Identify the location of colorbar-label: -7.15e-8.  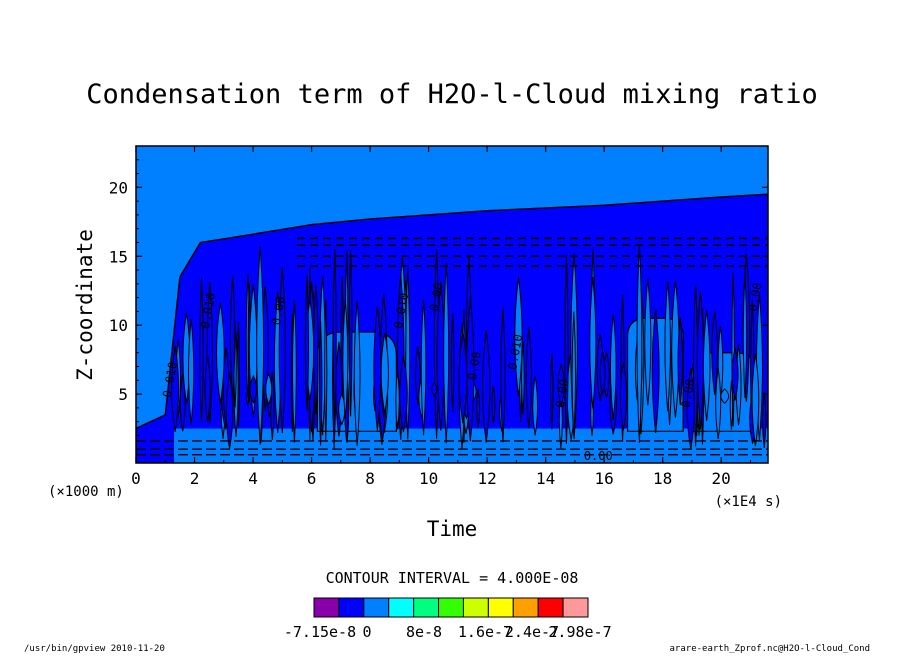
(320, 632).